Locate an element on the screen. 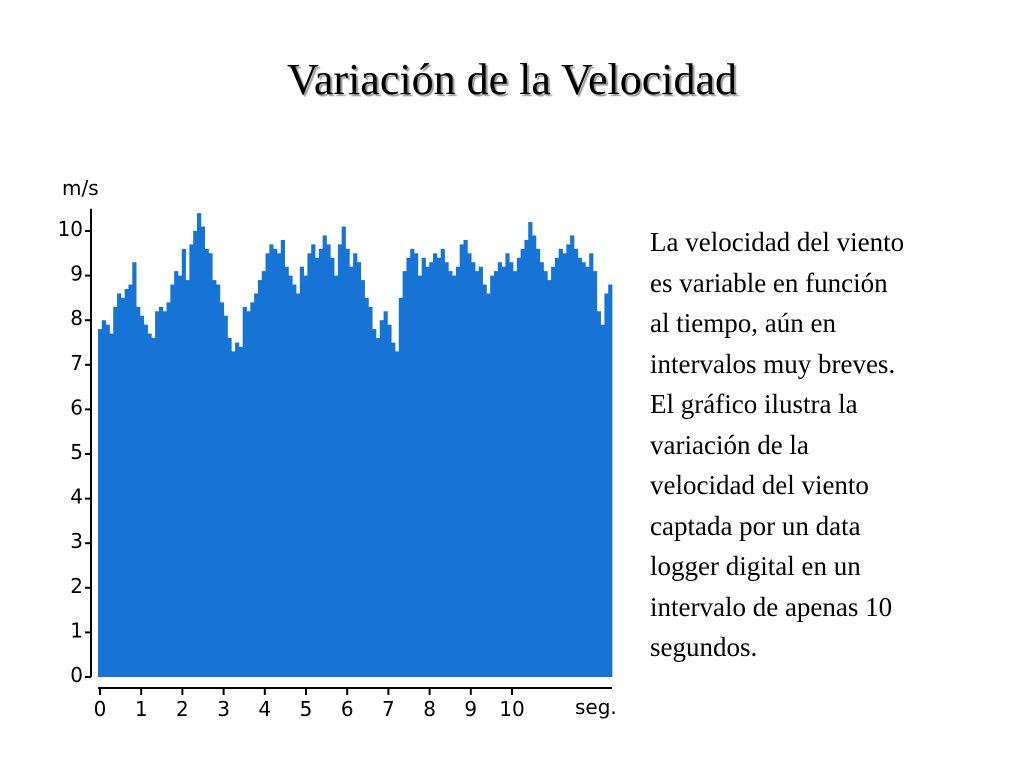 This screenshot has height=768, width=1024. x-tick-label: 4 is located at coordinates (264, 709).